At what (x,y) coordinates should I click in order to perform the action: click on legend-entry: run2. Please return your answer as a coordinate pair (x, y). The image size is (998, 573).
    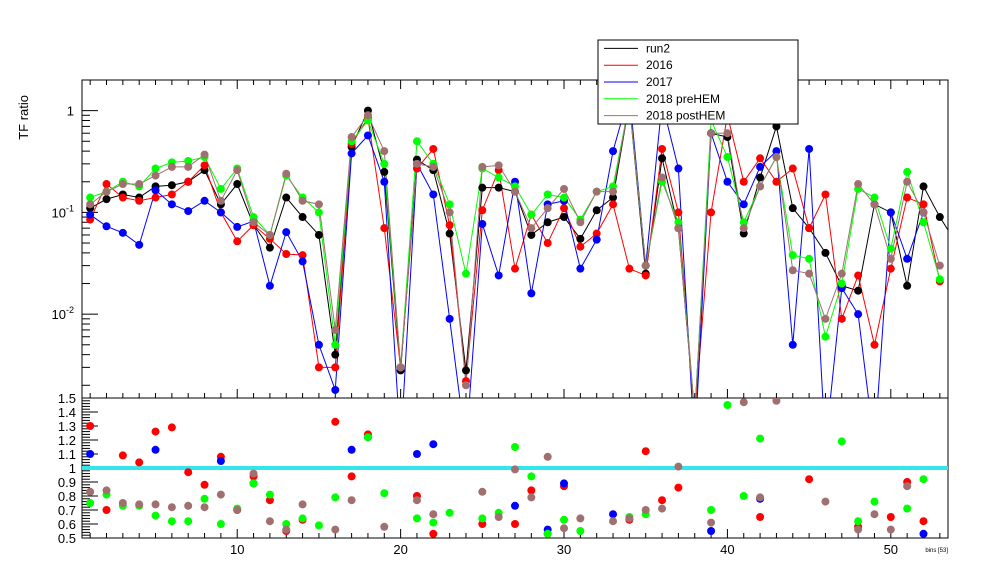
    Looking at the image, I should click on (658, 48).